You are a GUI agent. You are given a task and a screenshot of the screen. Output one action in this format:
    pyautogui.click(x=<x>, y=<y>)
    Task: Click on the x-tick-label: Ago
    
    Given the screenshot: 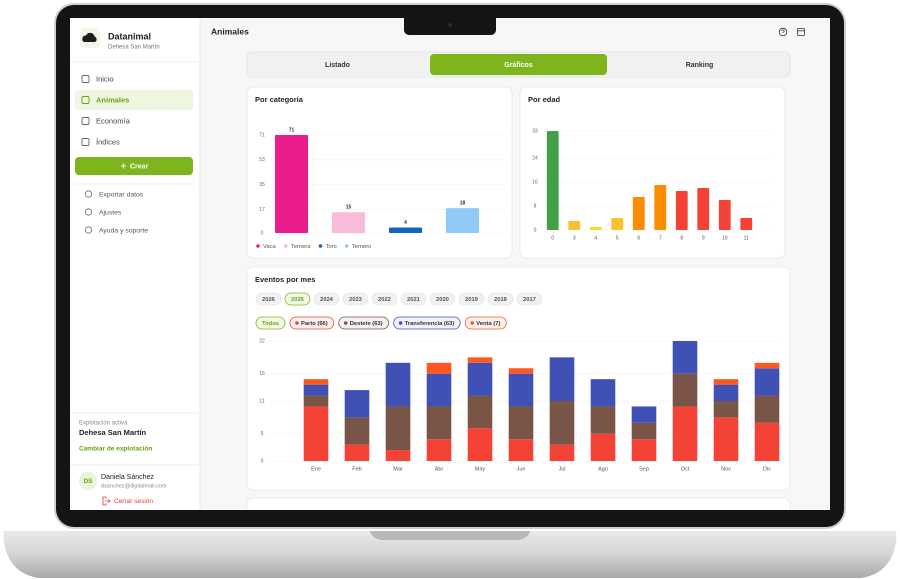 What is the action you would take?
    pyautogui.click(x=603, y=469)
    